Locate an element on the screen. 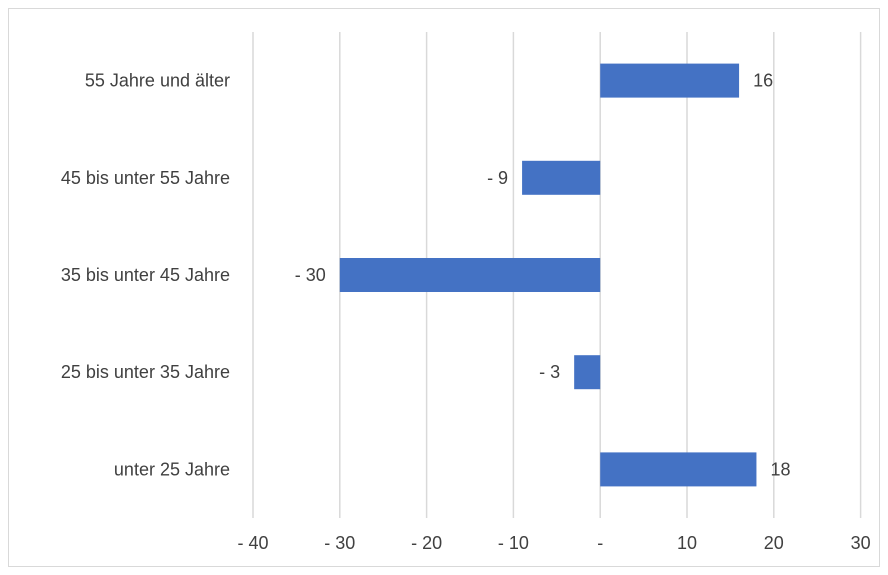  x-tick-label: - 20 is located at coordinates (426, 543).